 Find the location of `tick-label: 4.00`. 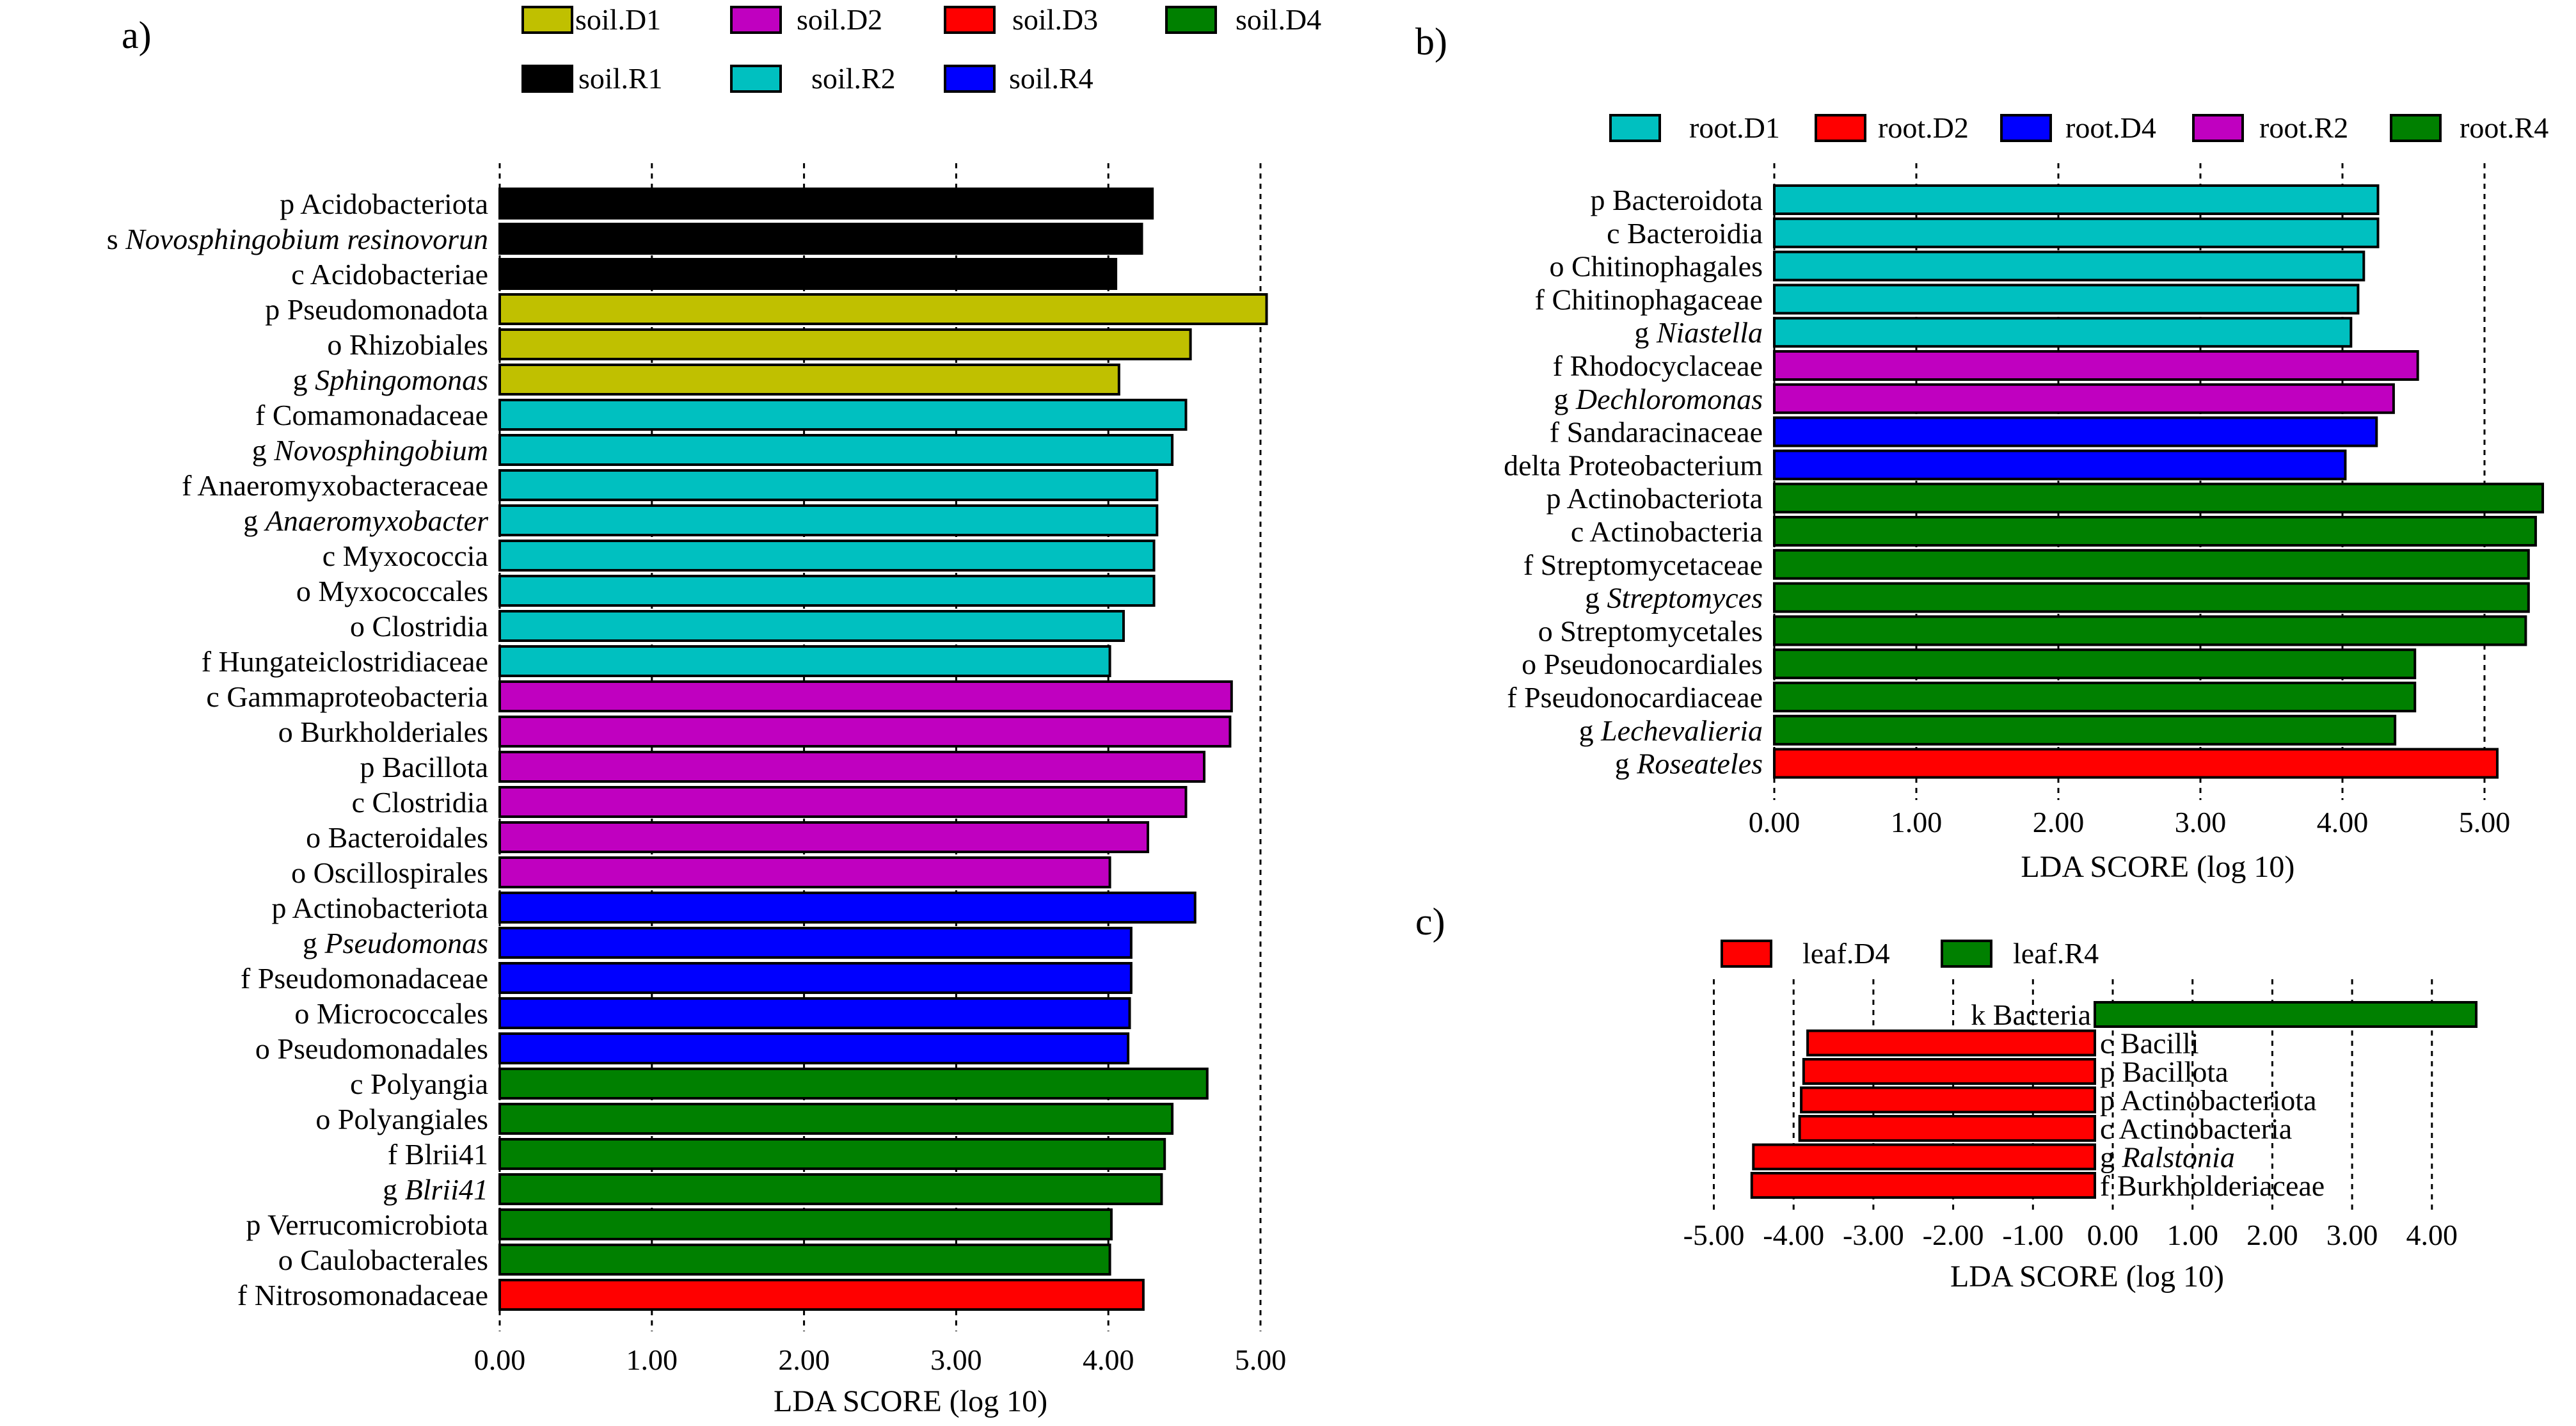

tick-label: 4.00 is located at coordinates (2343, 822).